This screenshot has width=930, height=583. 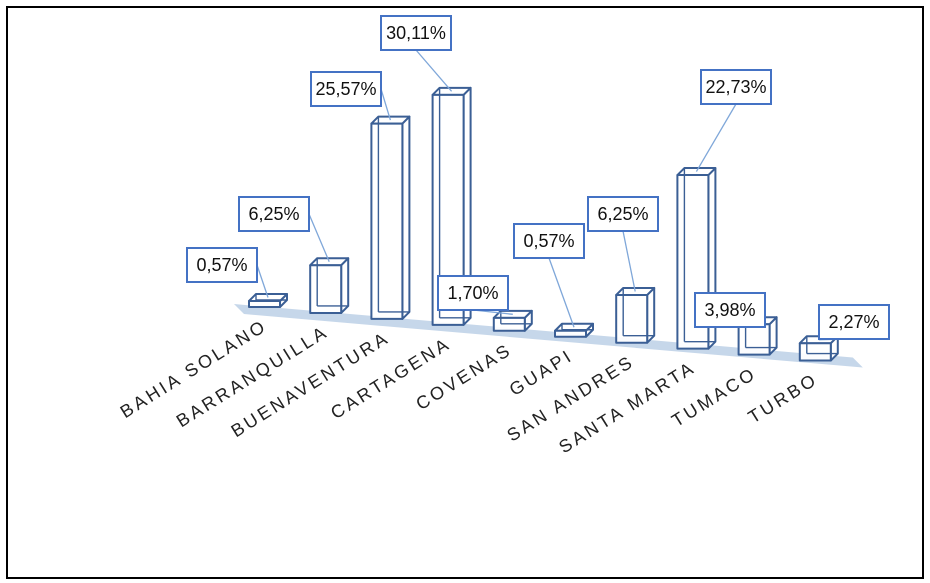 I want to click on data-label-3: 25,57%, so click(x=346, y=89).